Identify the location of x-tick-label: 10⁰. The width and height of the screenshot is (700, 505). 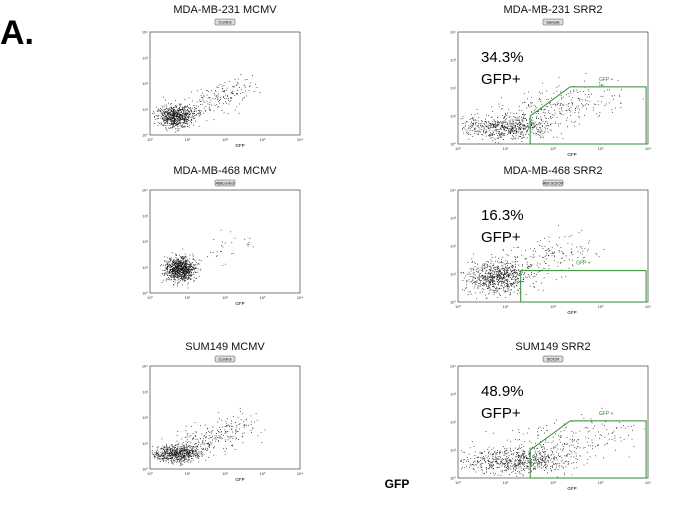
(150, 473).